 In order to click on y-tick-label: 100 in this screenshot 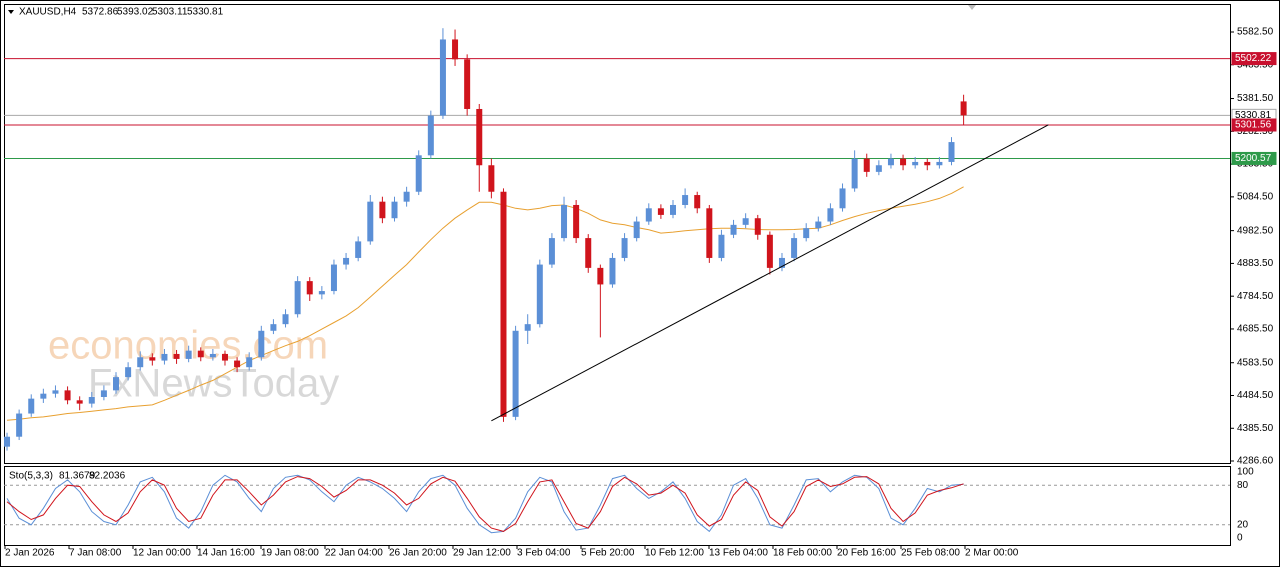, I will do `click(1245, 472)`.